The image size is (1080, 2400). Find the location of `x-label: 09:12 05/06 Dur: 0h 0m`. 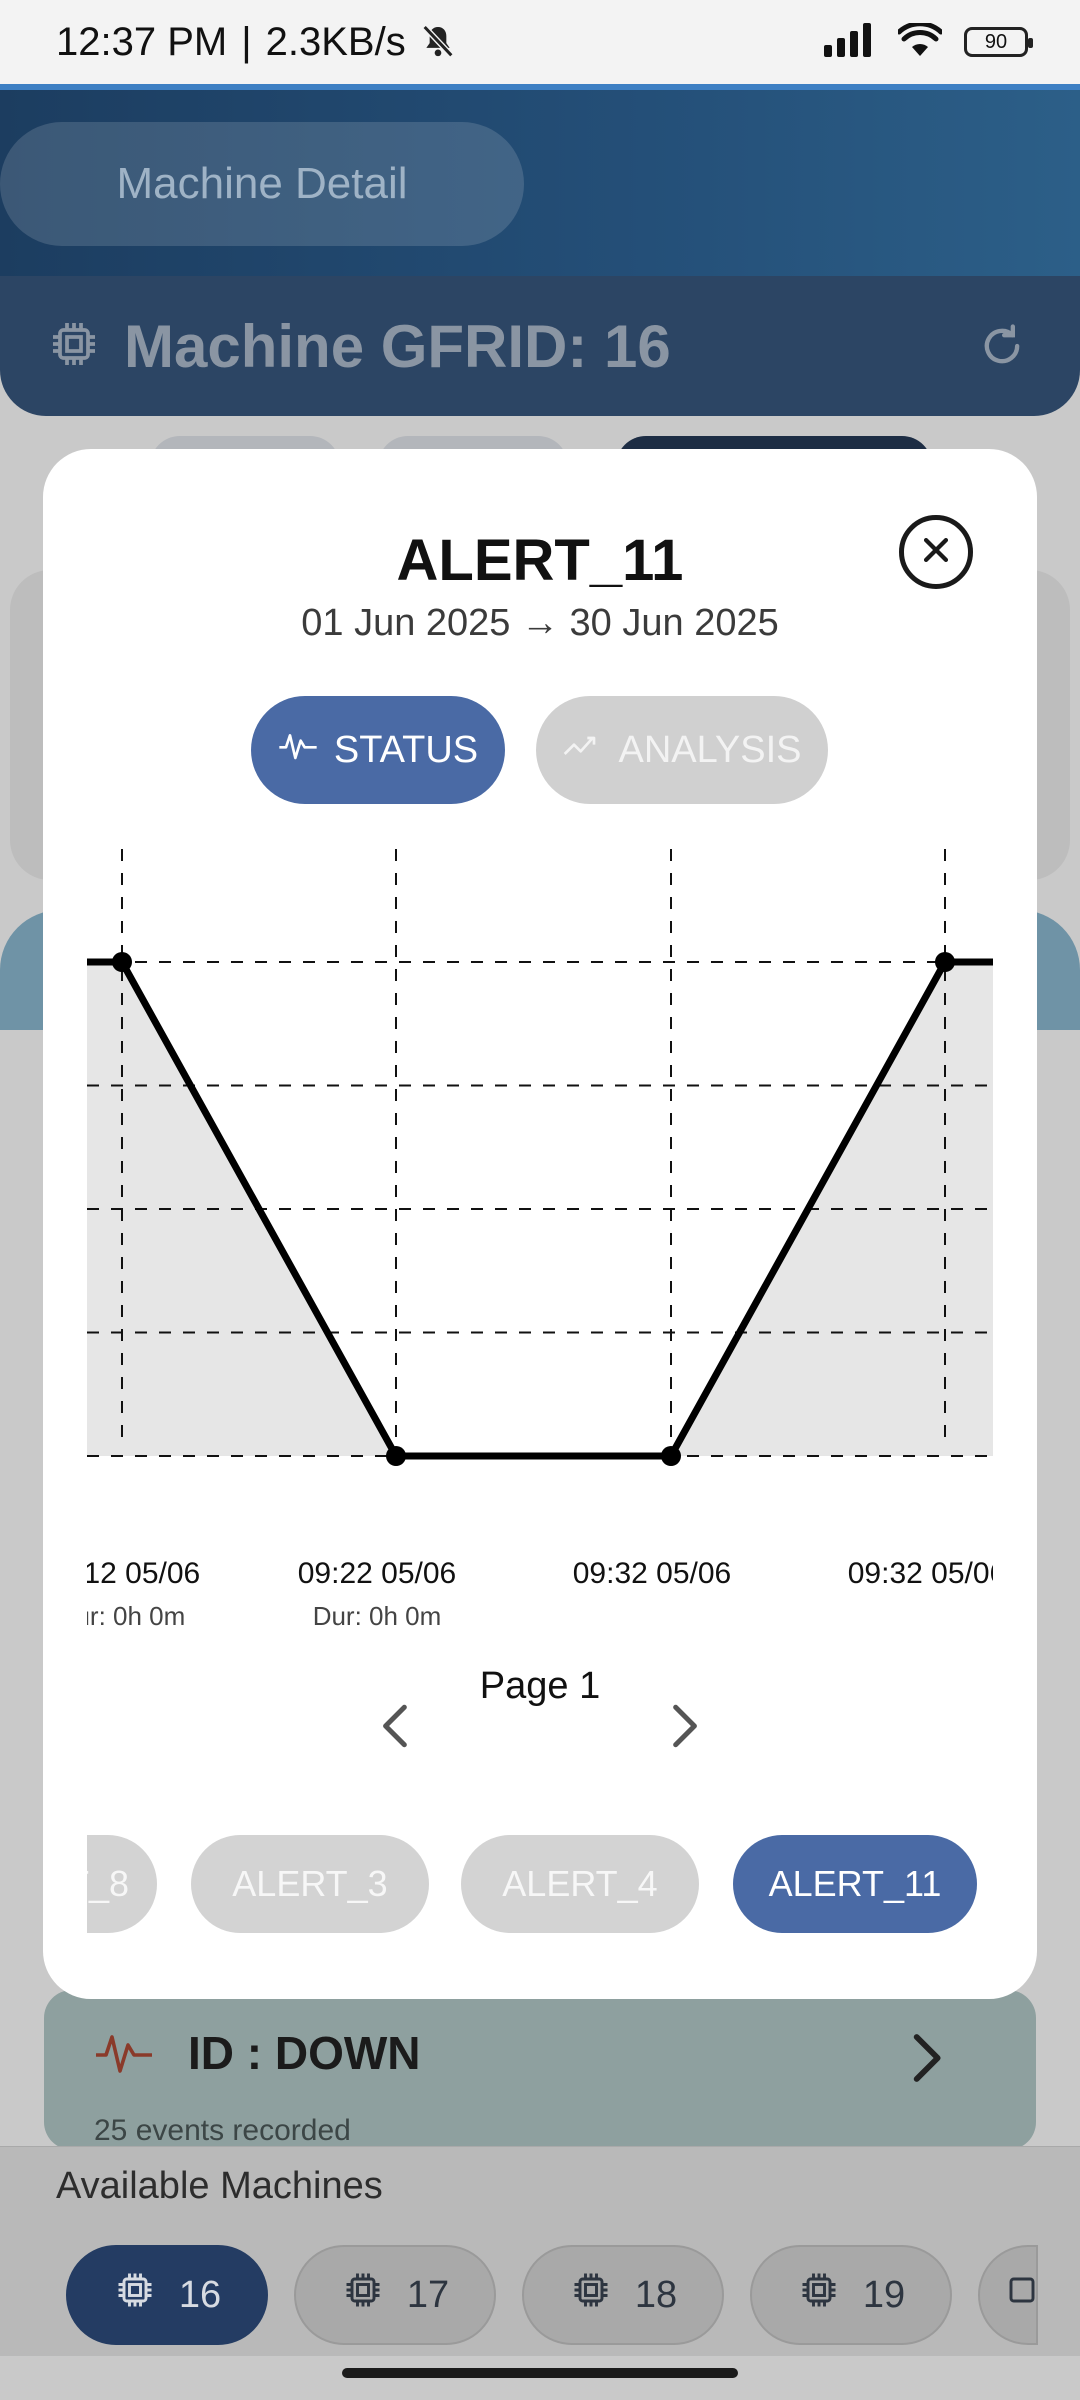

x-label: 09:12 05/06 Dur: 0h 0m is located at coordinates (164, 1594).